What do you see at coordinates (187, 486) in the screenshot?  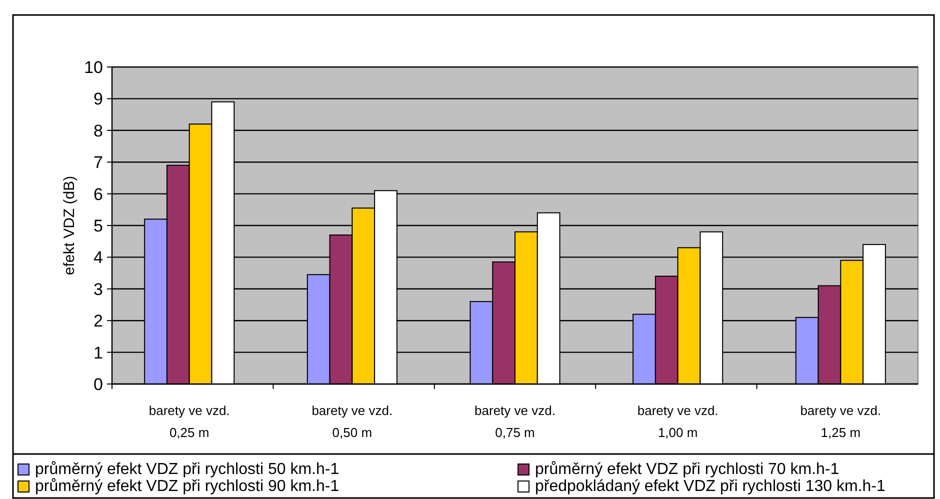 I see `legend-label: průměrný efekt VDZ při rychlosti 90 km.h-1` at bounding box center [187, 486].